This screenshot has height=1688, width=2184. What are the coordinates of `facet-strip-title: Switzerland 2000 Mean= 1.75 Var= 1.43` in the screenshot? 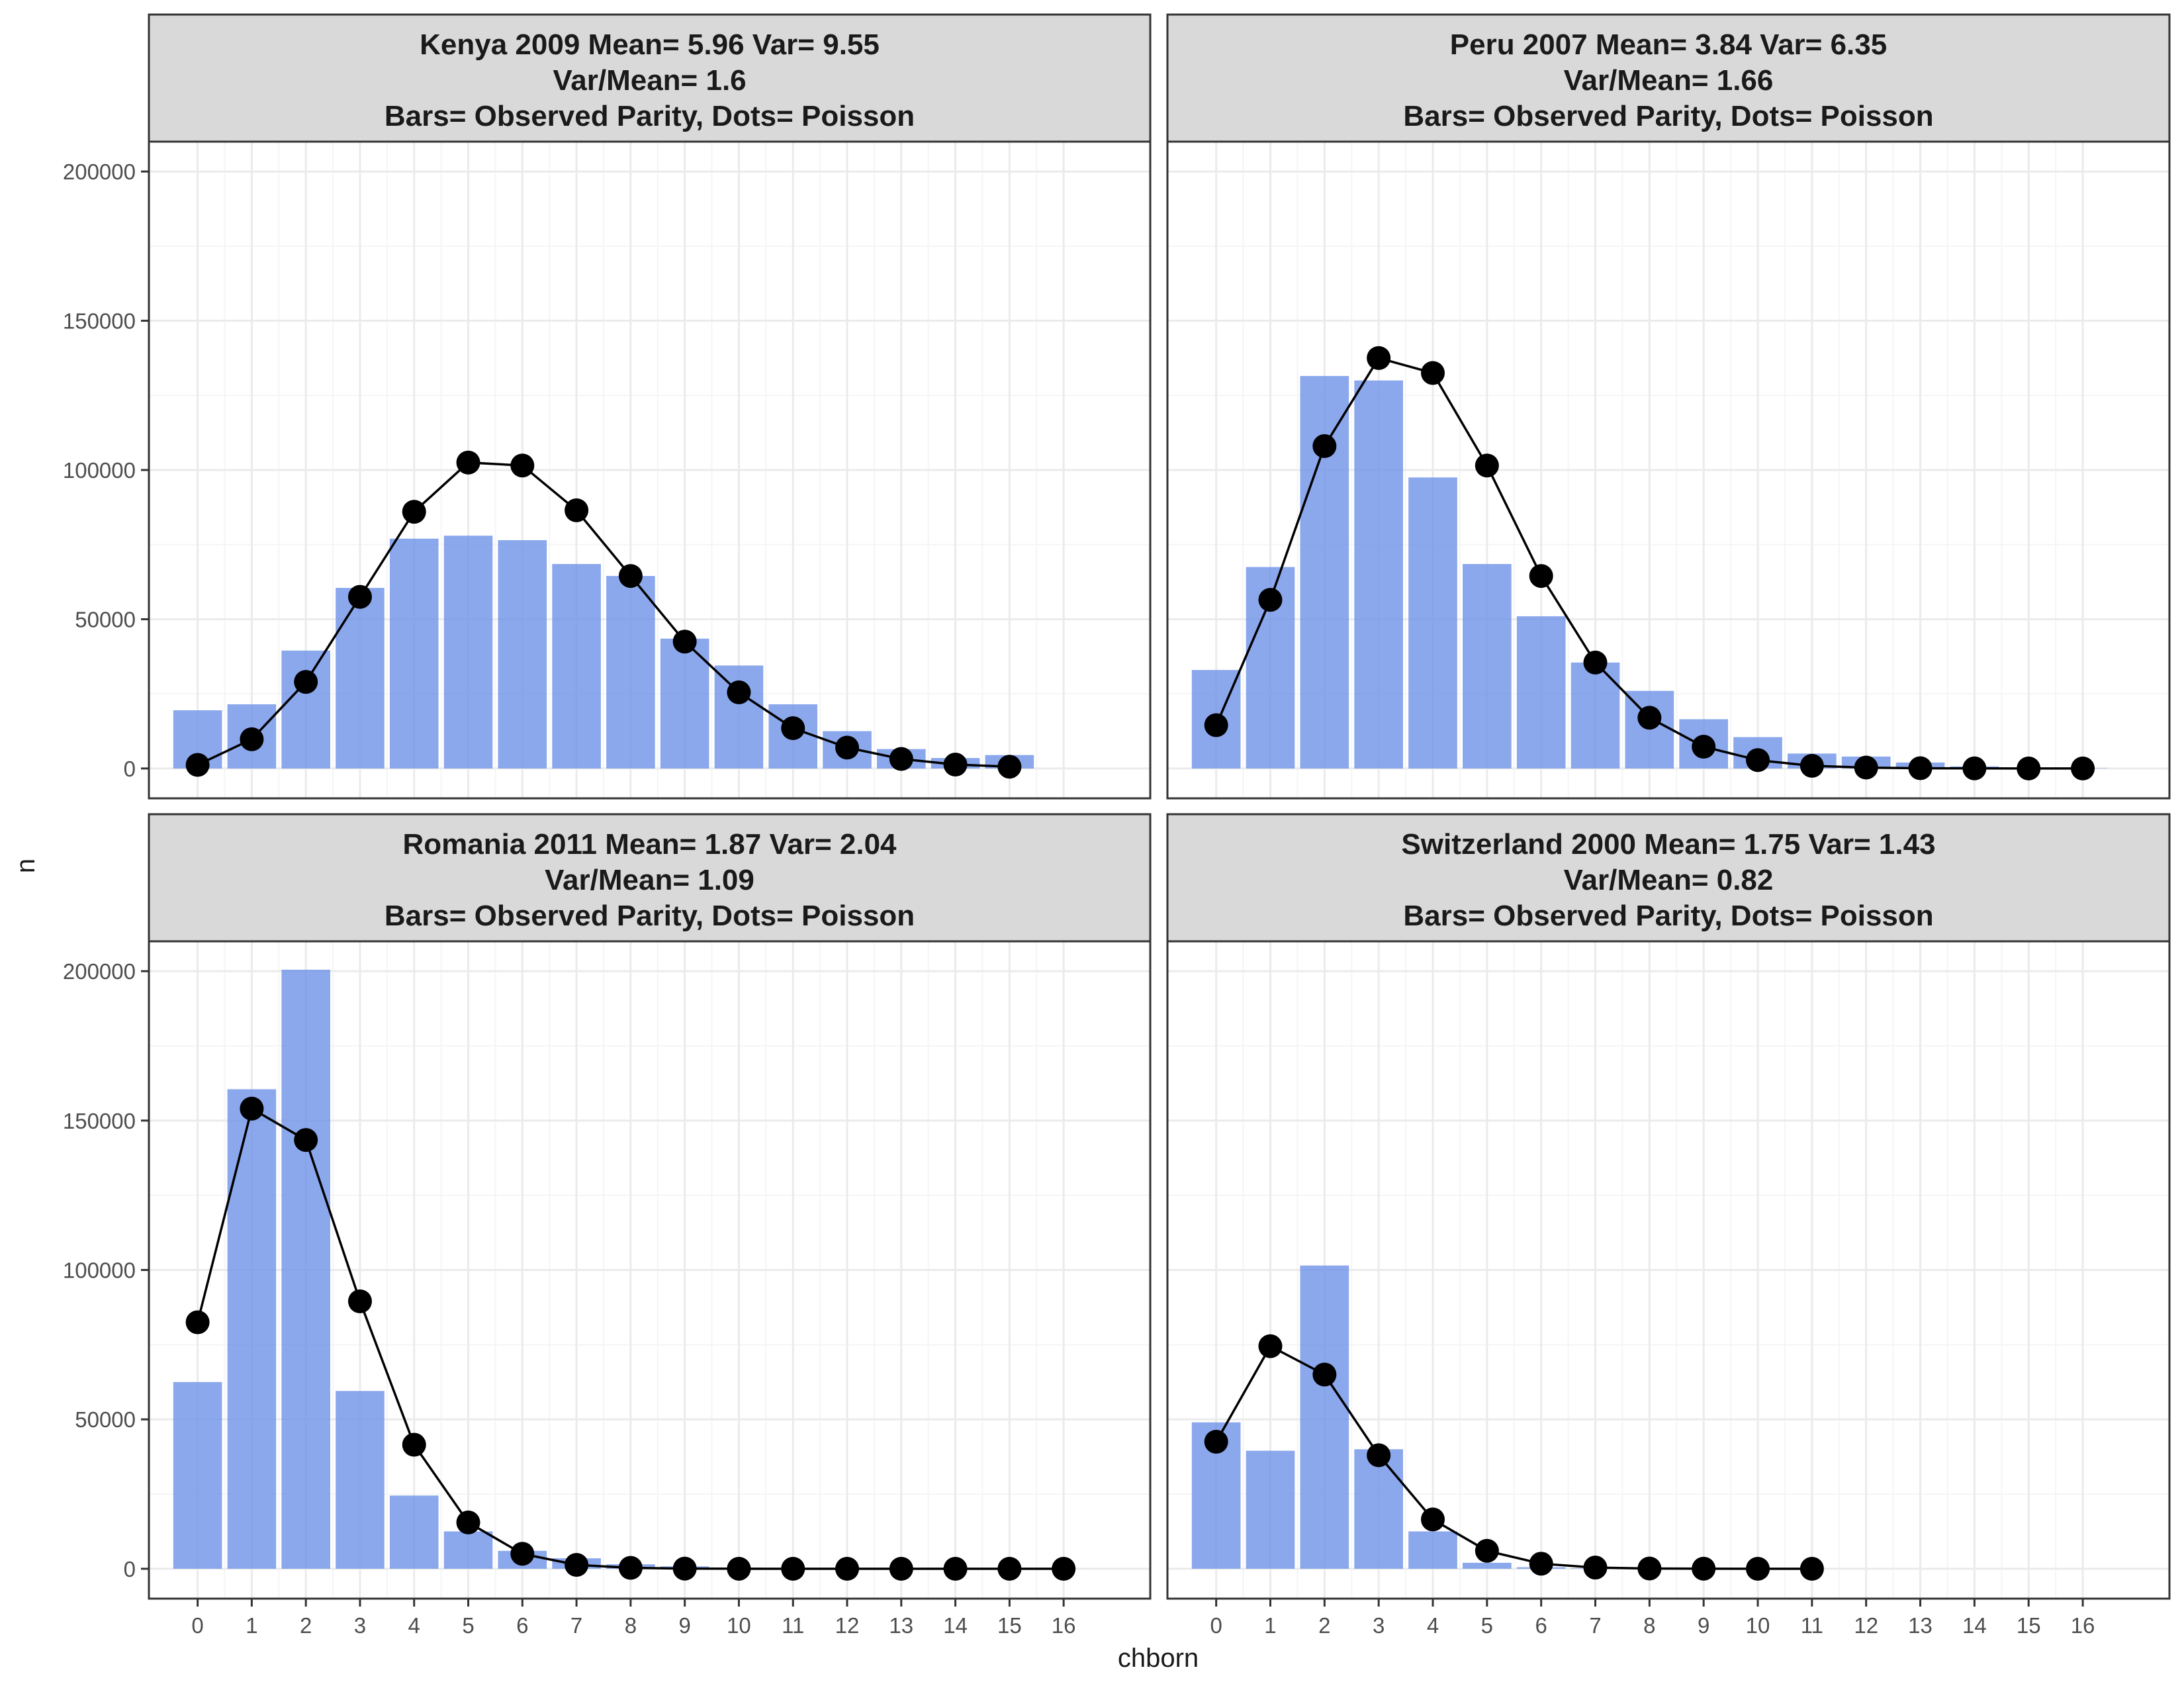 It's located at (1668, 844).